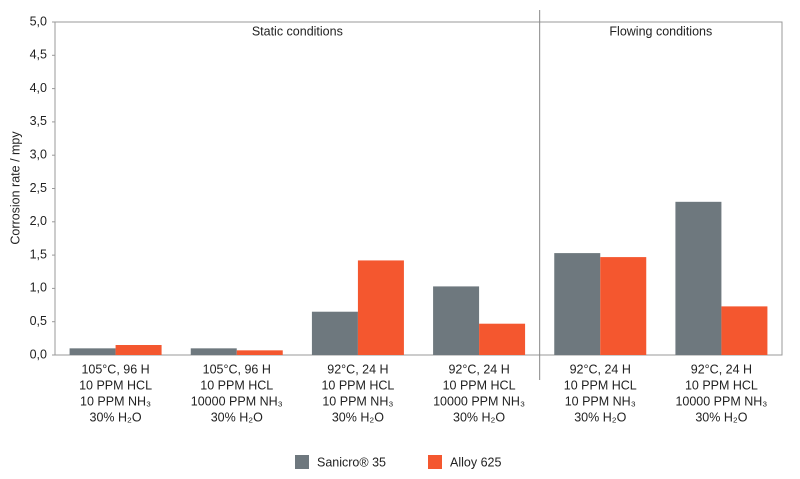 This screenshot has width=800, height=479. What do you see at coordinates (475, 462) in the screenshot?
I see `legend-label: Alloy 625` at bounding box center [475, 462].